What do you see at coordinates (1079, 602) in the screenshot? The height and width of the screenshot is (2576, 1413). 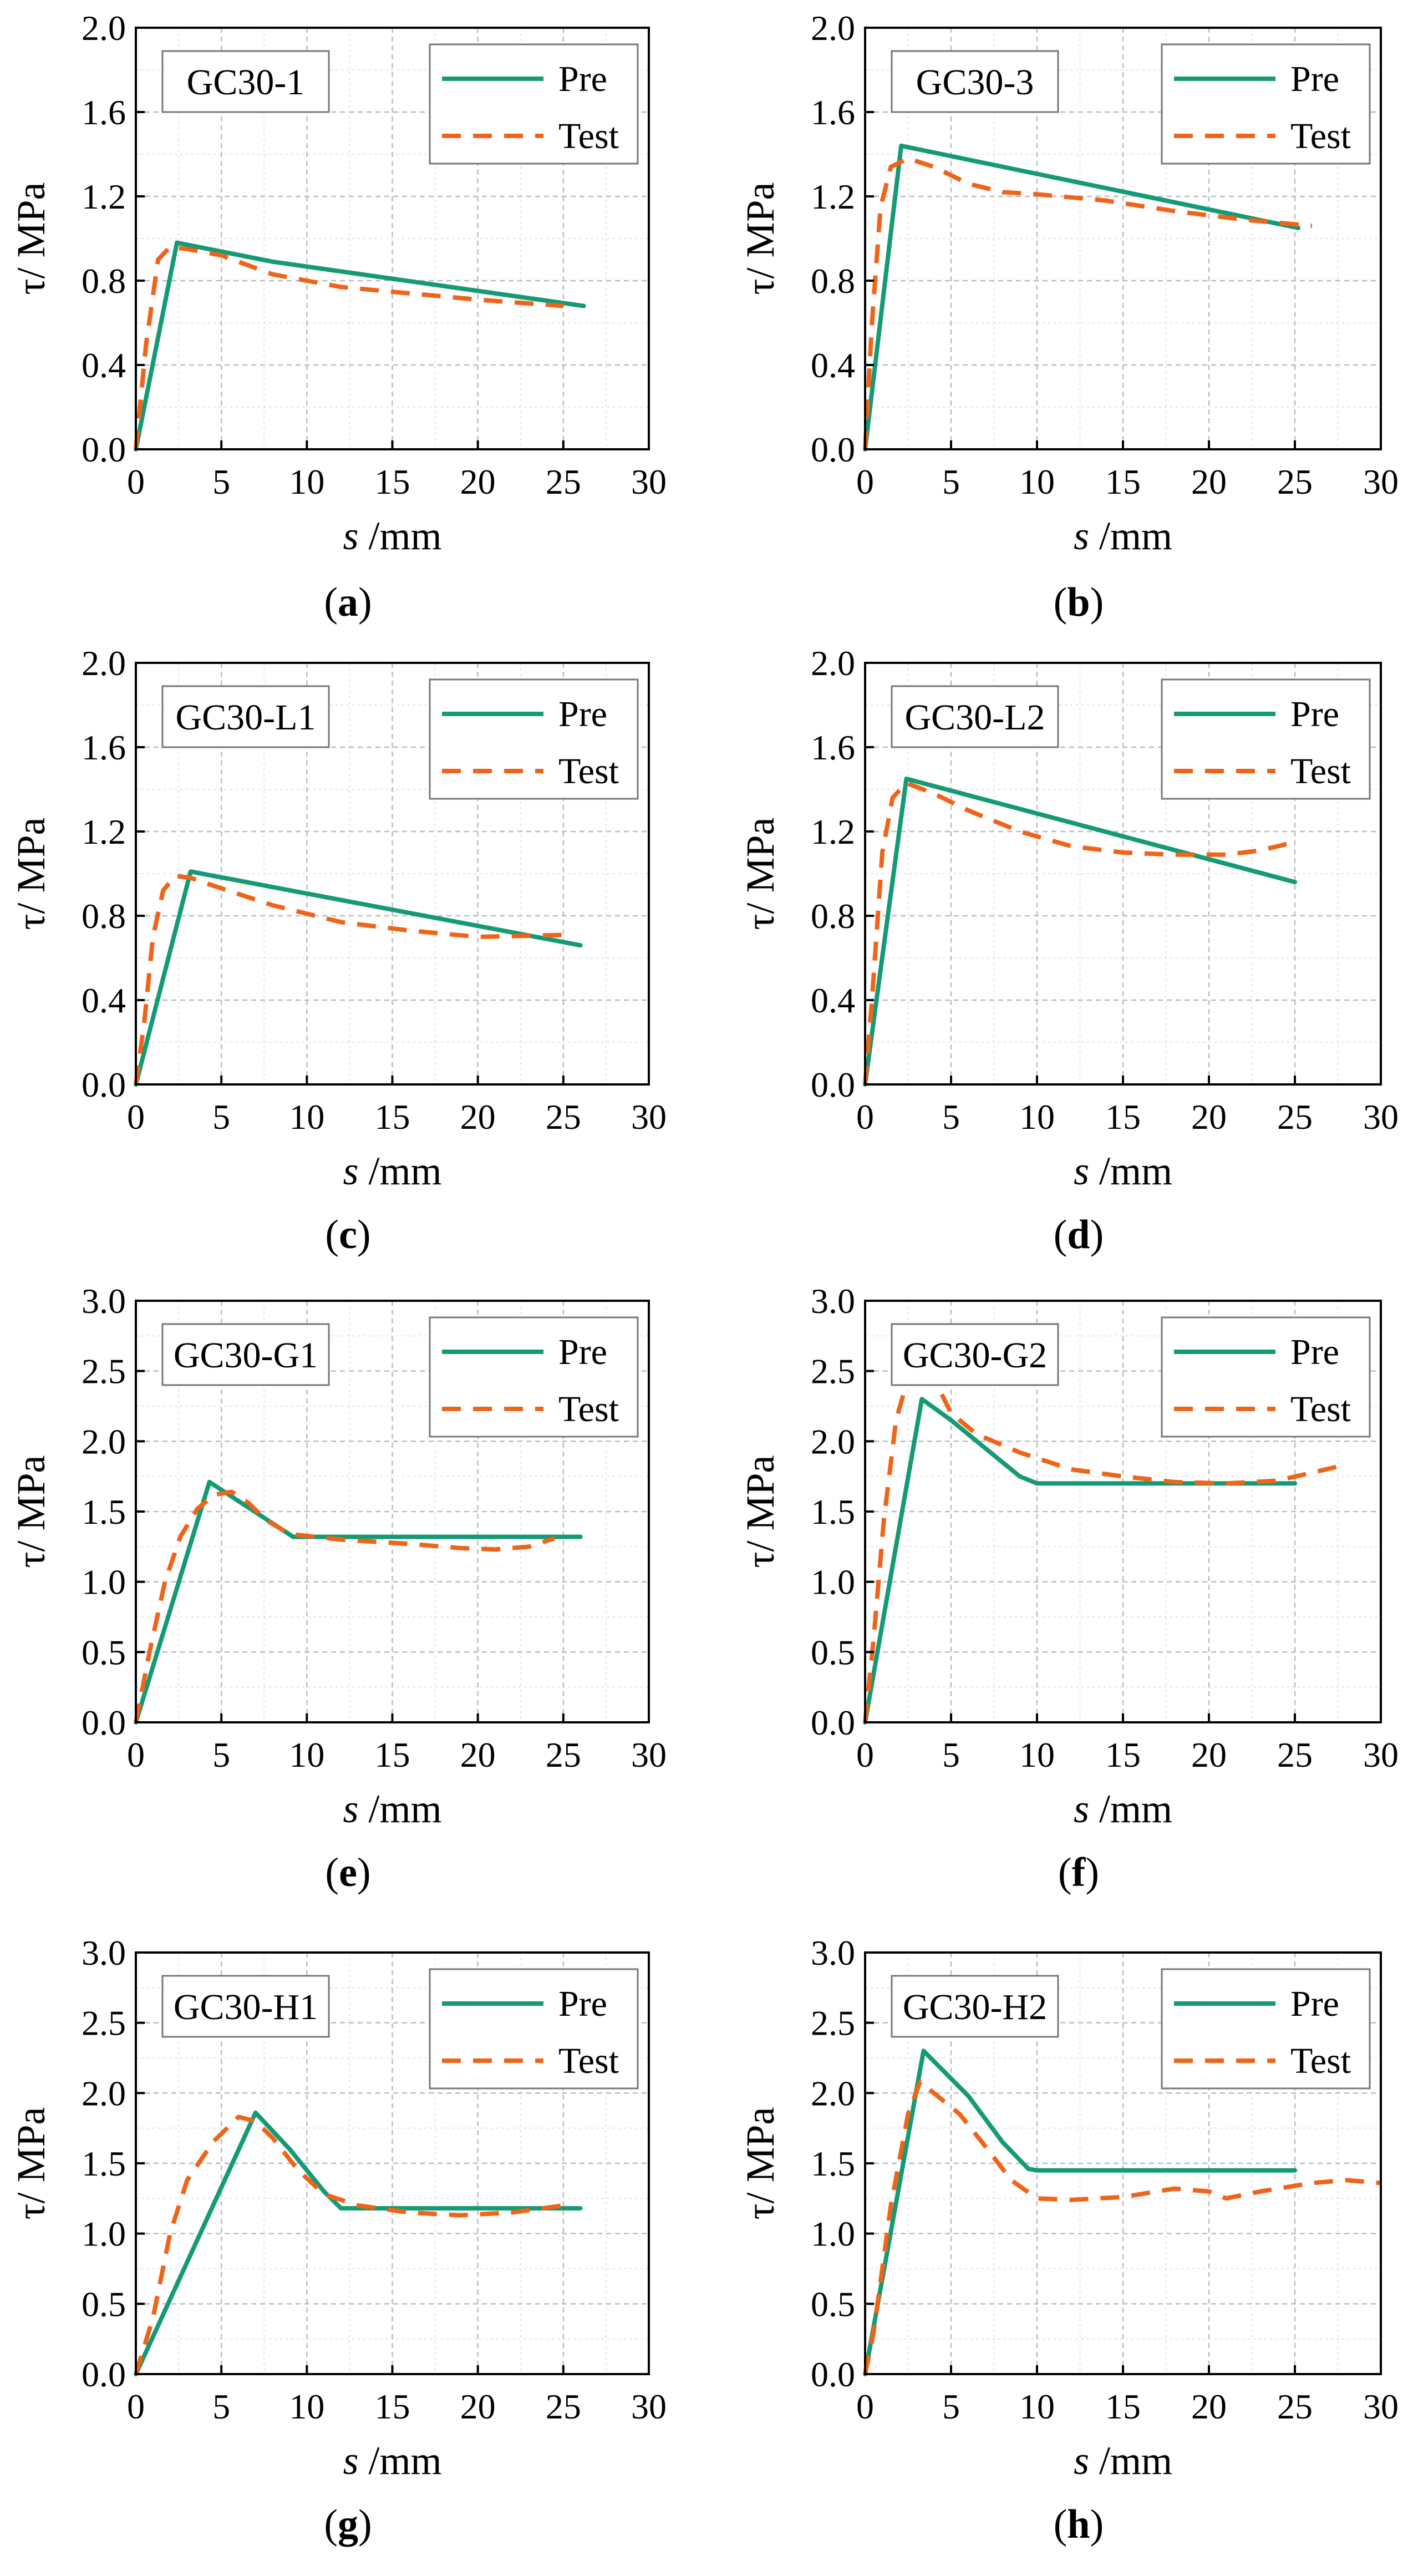 I see `panel-caption: (b)` at bounding box center [1079, 602].